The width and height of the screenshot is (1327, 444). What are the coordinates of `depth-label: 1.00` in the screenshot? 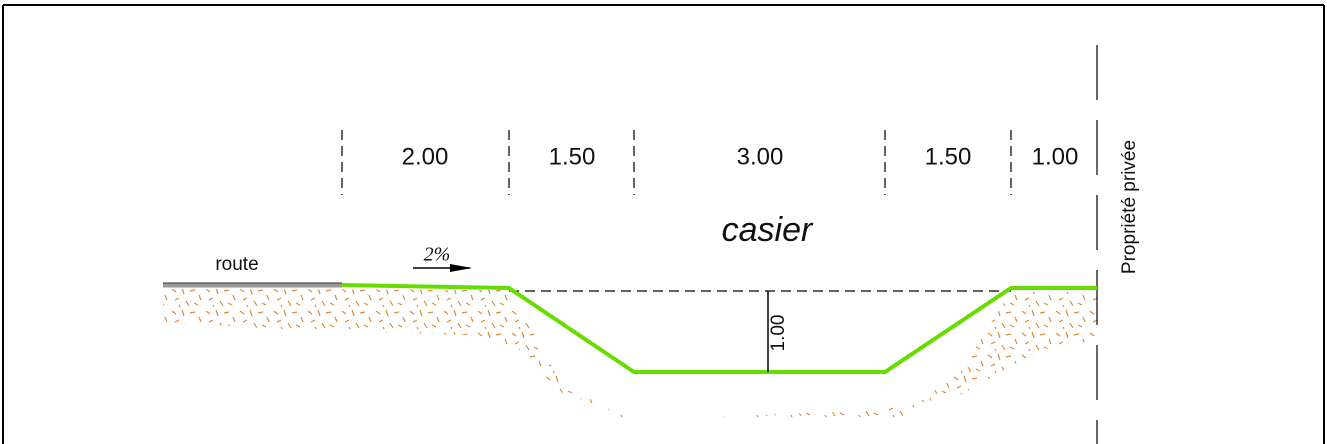 It's located at (778, 333).